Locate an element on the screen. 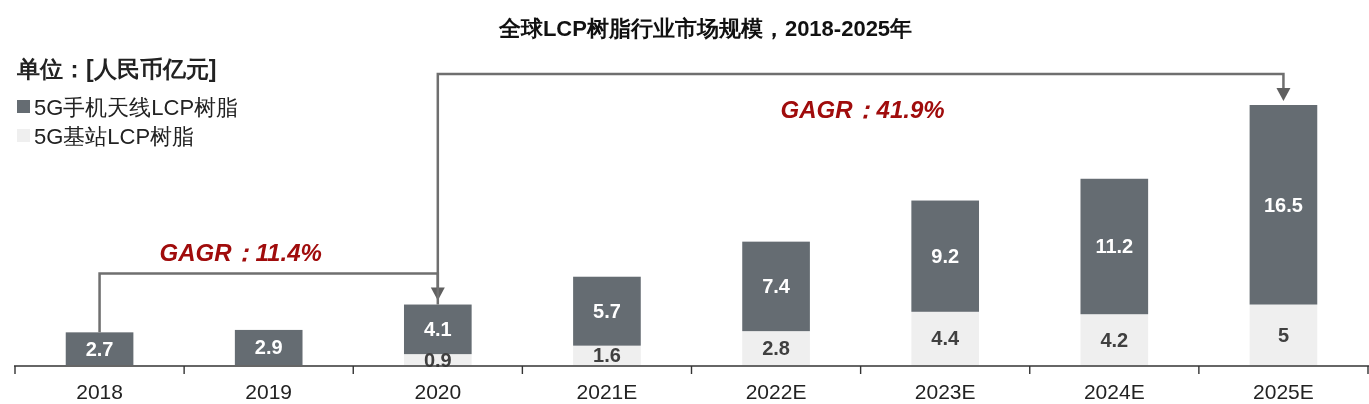  text: 单位：[人民币亿元] is located at coordinates (116, 69).